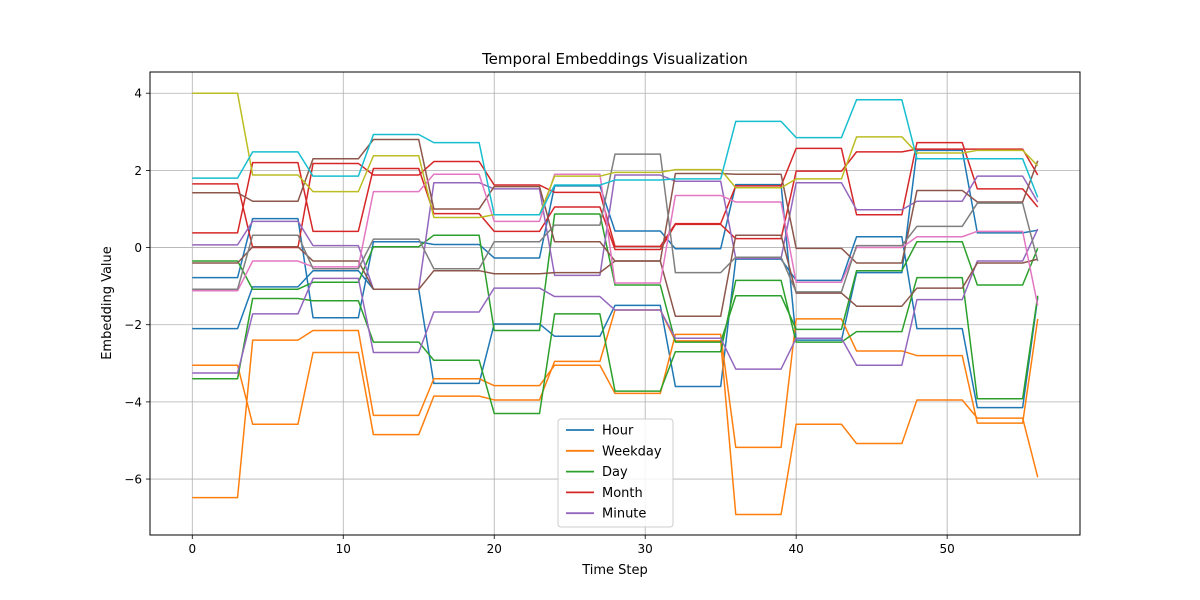  I want to click on legend-label: Weekday, so click(632, 451).